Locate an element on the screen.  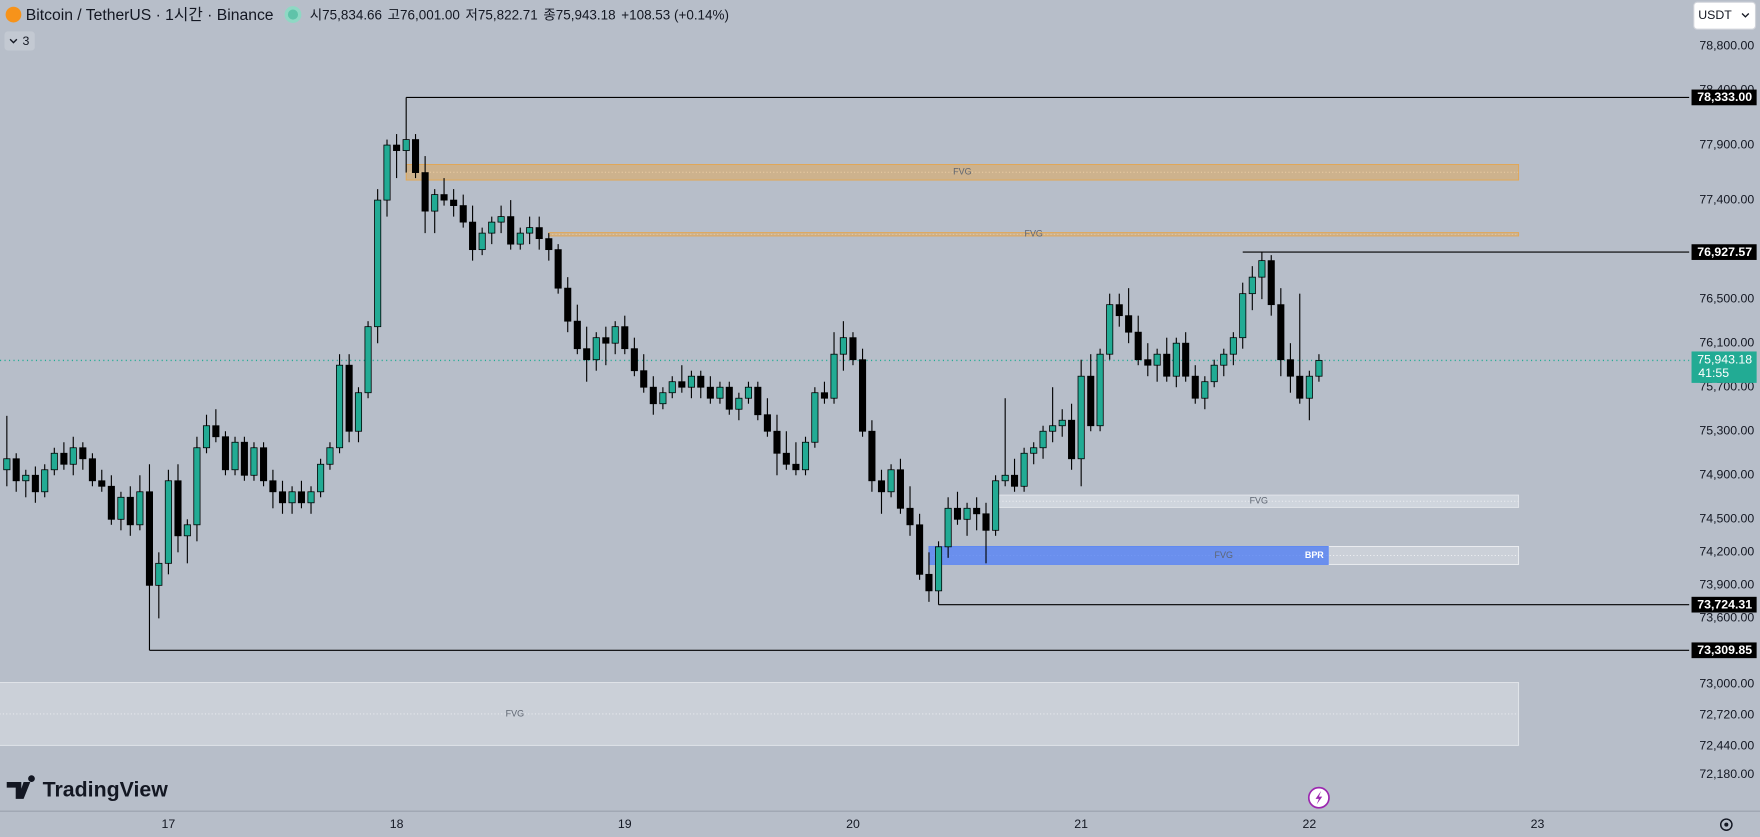
y-tick-label: 76,100.00 is located at coordinates (1726, 342).